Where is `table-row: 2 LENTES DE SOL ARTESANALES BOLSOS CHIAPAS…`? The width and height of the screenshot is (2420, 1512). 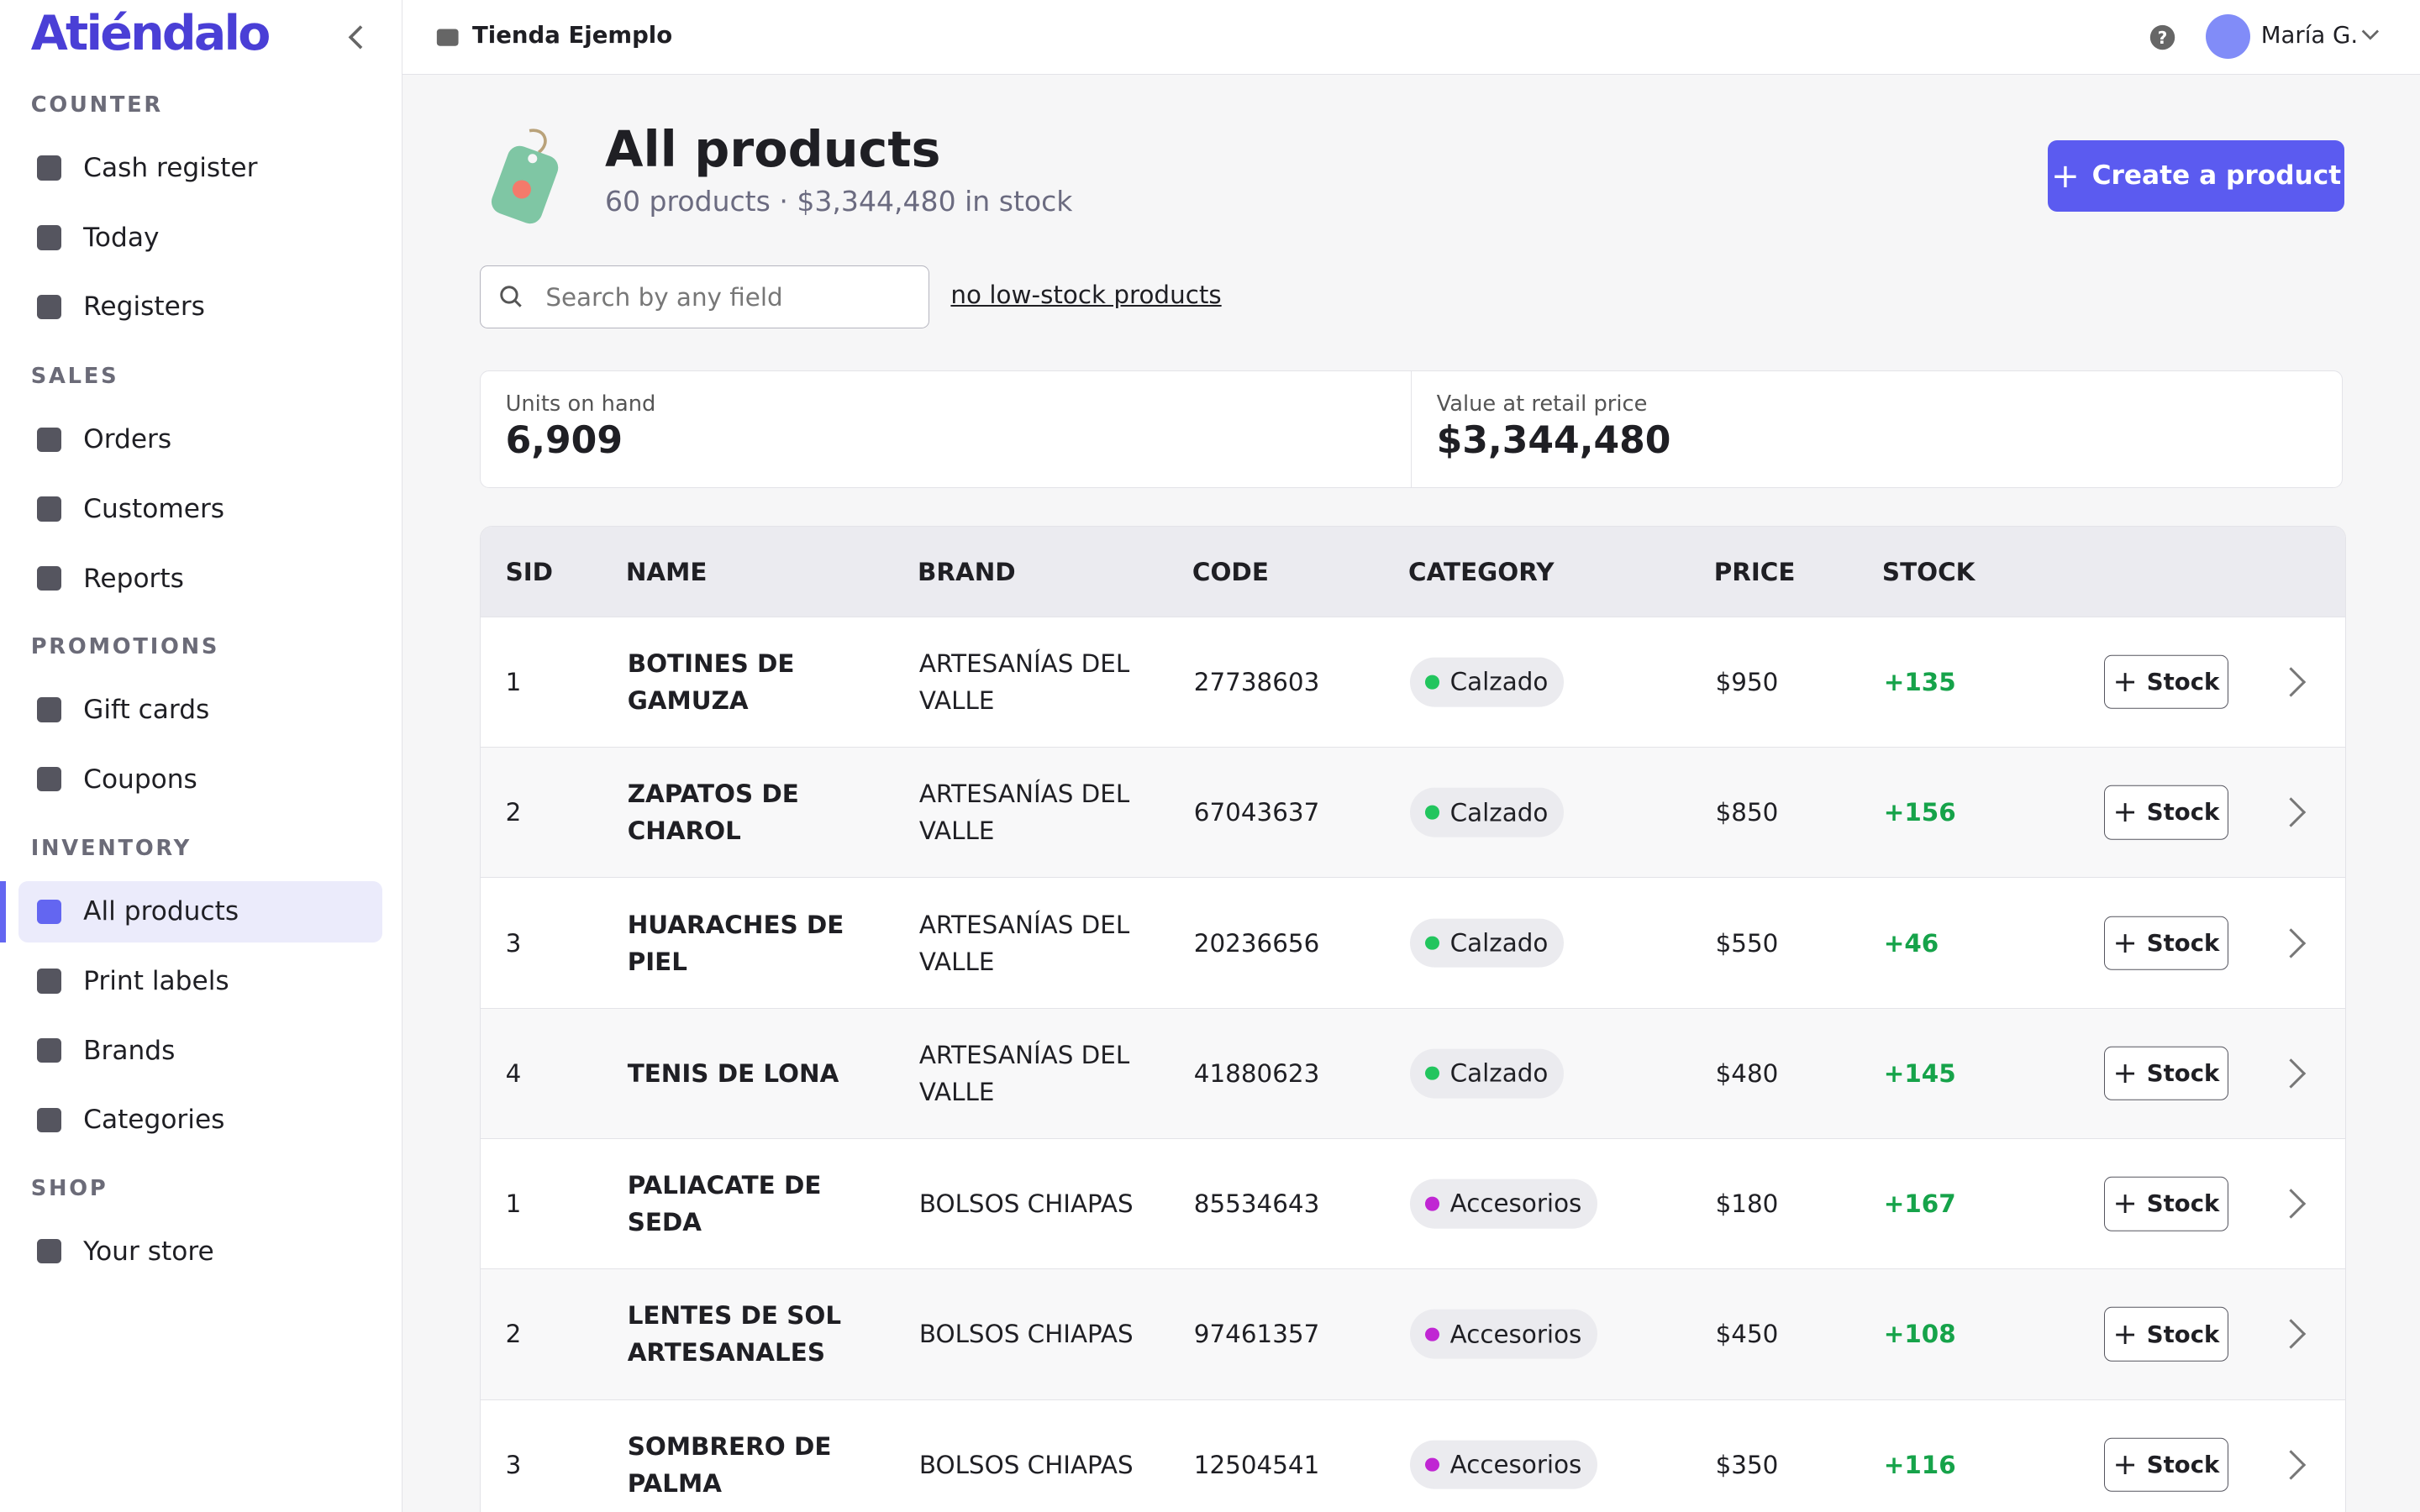
table-row: 2 LENTES DE SOL ARTESANALES BOLSOS CHIAPAS… is located at coordinates (1413, 1333).